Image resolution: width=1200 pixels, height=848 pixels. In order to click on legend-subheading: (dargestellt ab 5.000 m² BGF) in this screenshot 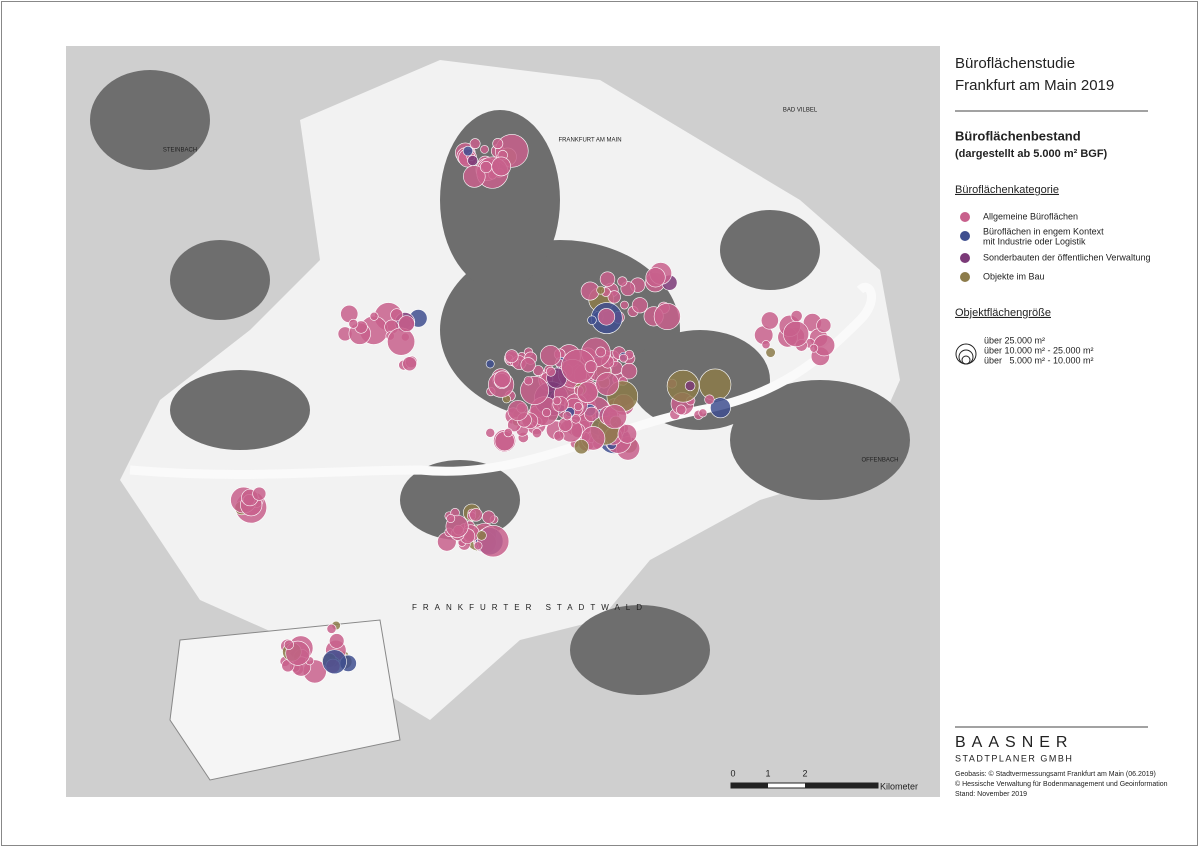, I will do `click(1031, 154)`.